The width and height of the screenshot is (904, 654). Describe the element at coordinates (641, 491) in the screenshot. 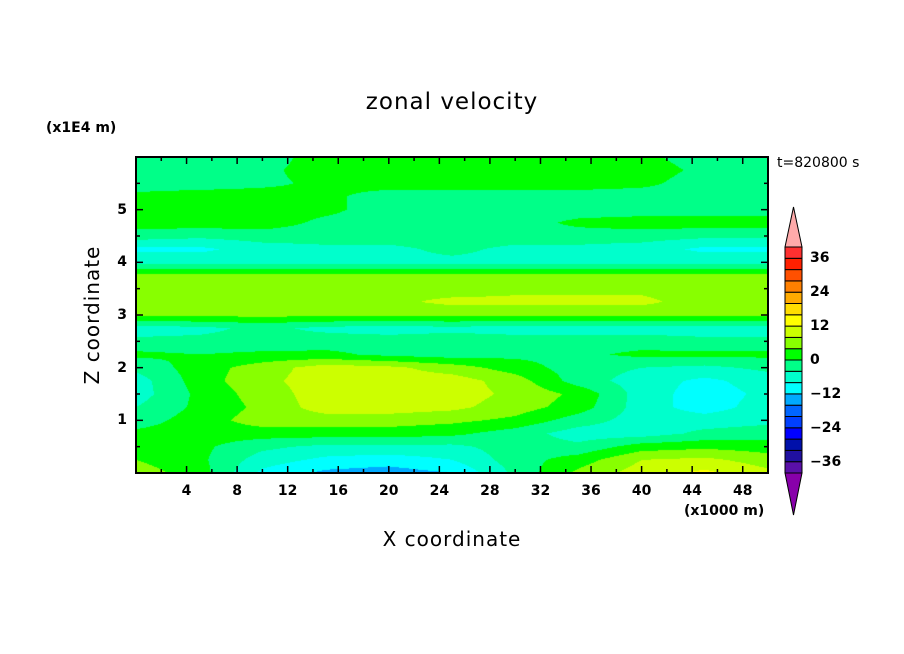

I see `x-tick-label: 40` at that location.